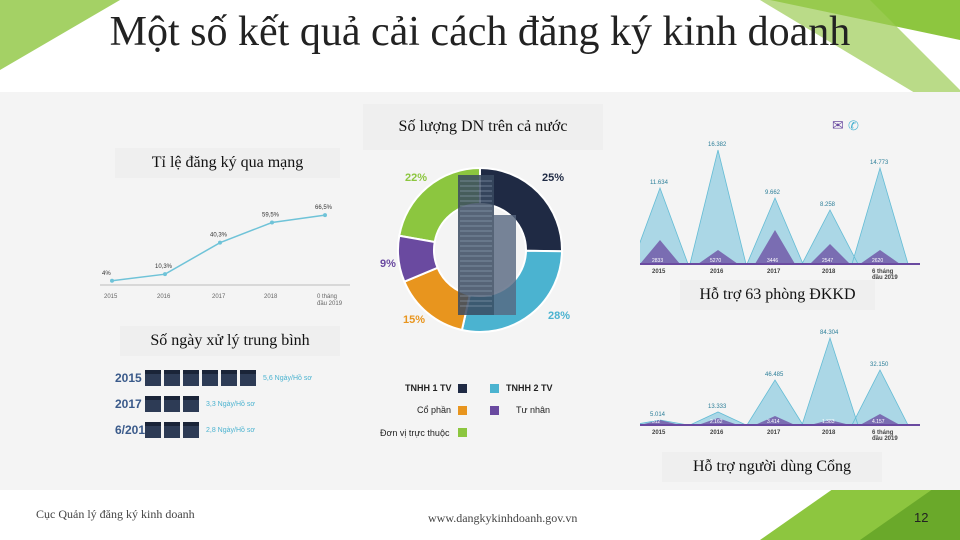 This screenshot has height=540, width=960. Describe the element at coordinates (773, 193) in the screenshot. I see `peak-label: 9.662` at that location.